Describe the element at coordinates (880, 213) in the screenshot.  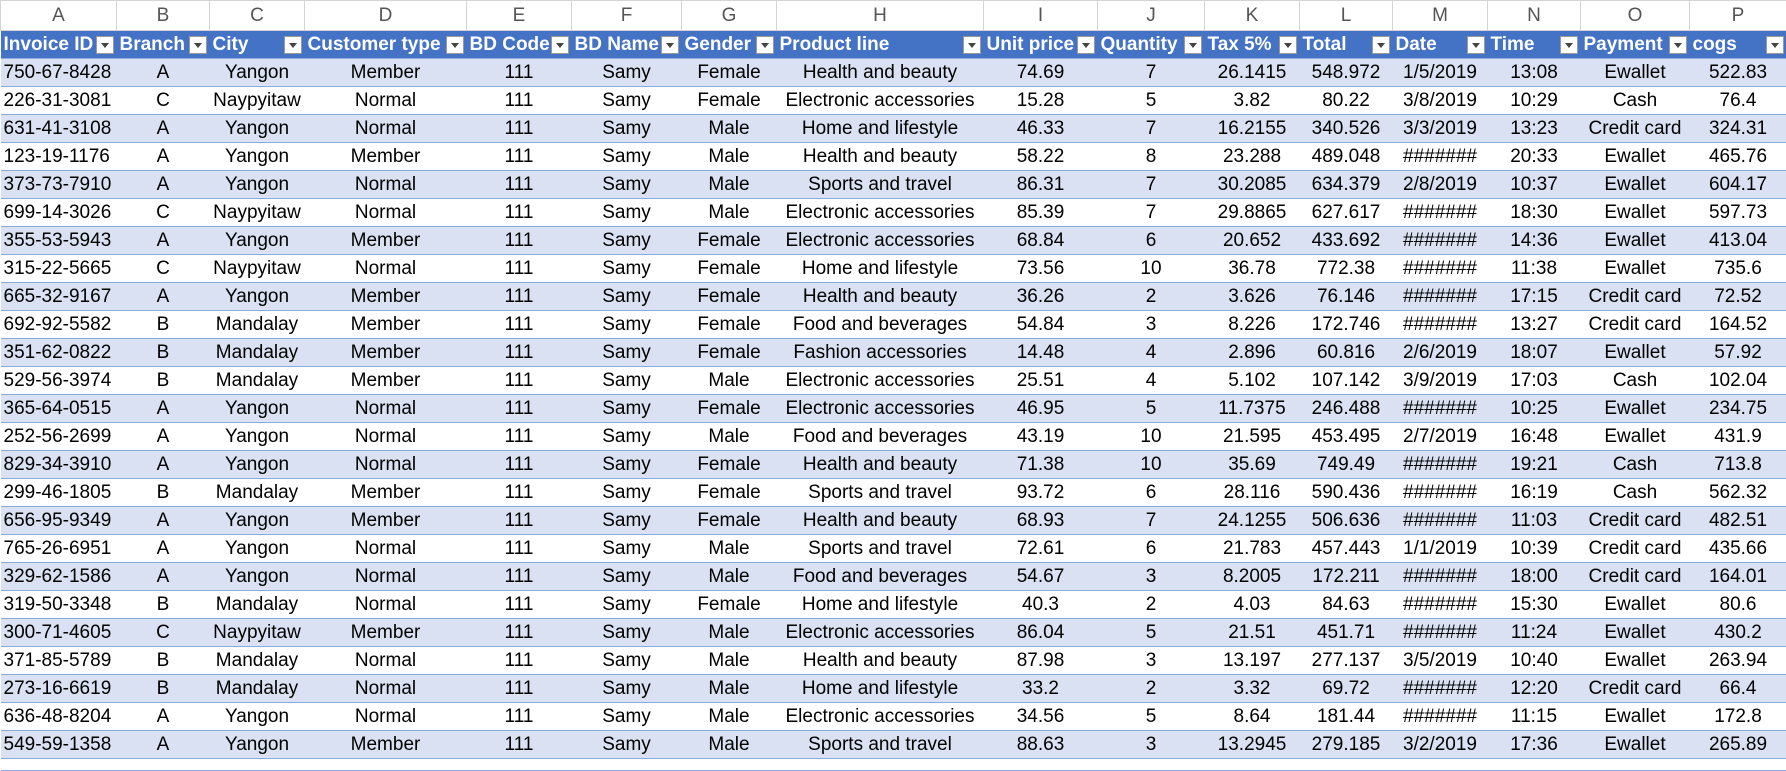
I see `cell: Electronic accessories` at that location.